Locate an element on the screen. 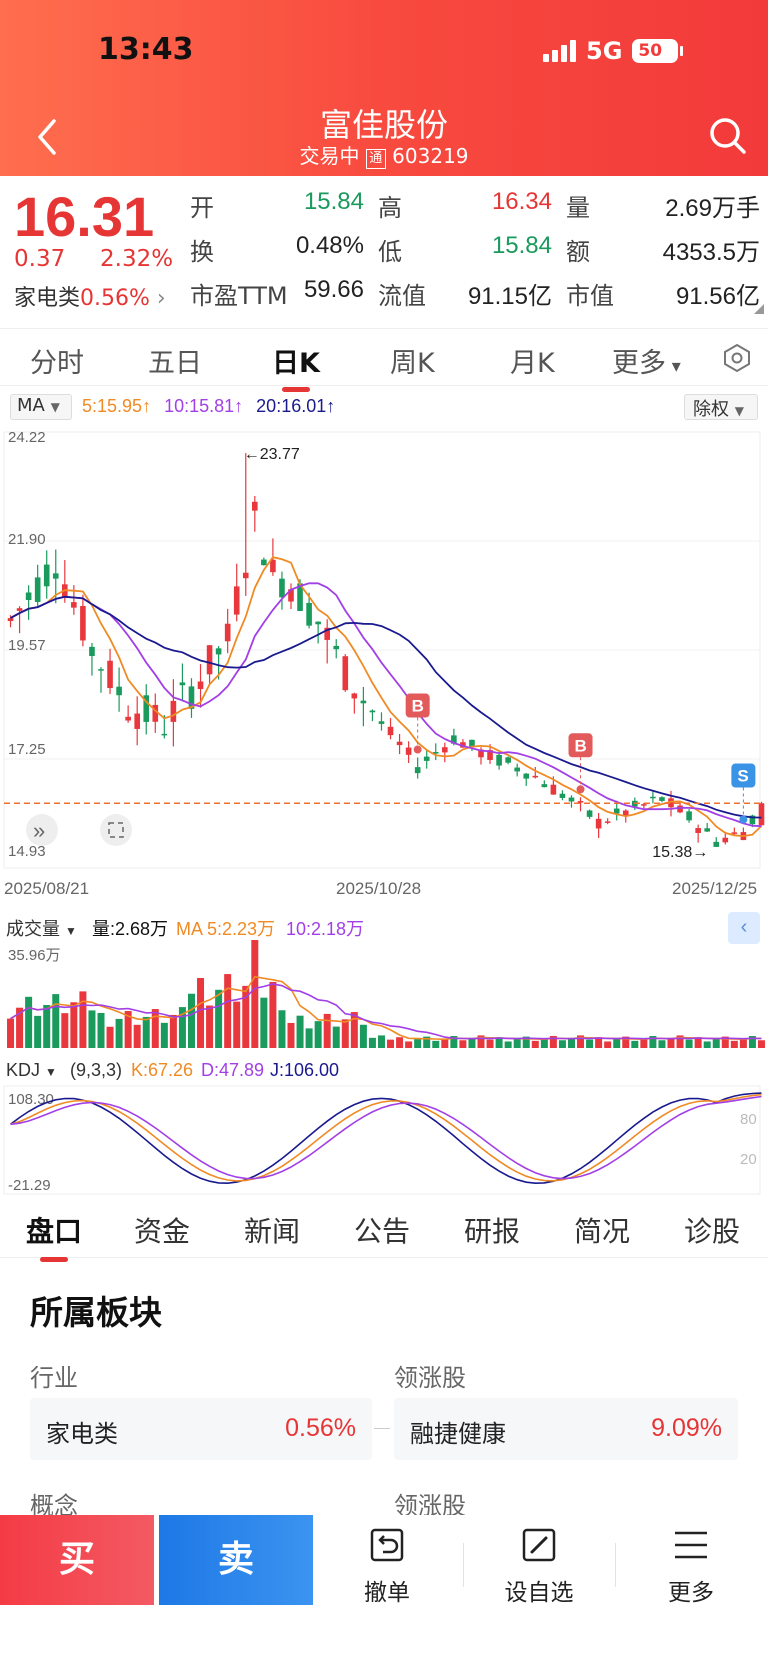 The width and height of the screenshot is (768, 1665). tab-period-0: 分时 is located at coordinates (57, 363).